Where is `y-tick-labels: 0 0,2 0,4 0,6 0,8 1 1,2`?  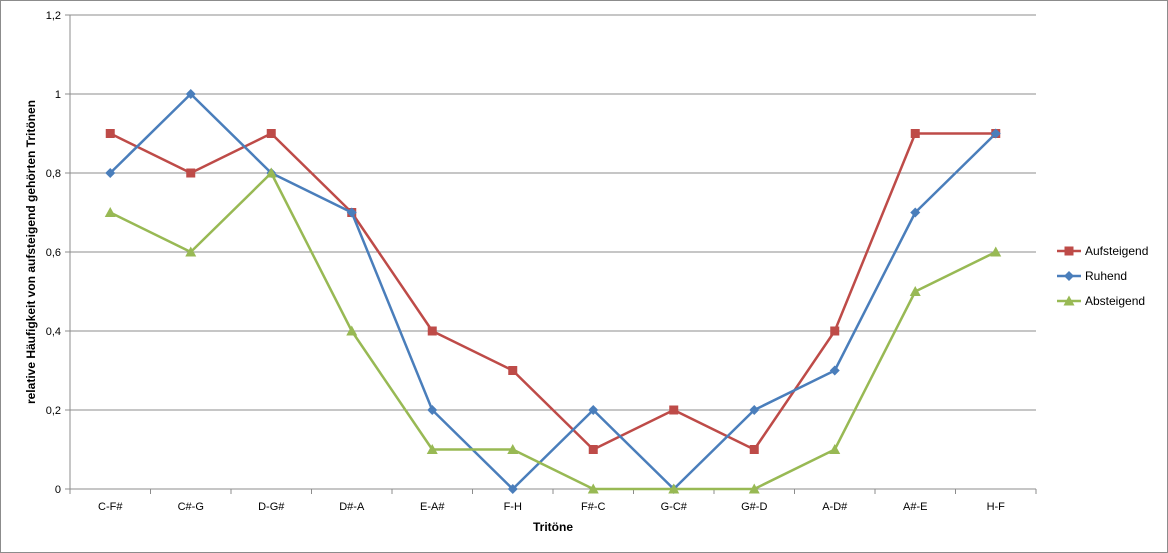
y-tick-labels: 0 0,2 0,4 0,6 0,8 1 1,2 is located at coordinates (53, 253).